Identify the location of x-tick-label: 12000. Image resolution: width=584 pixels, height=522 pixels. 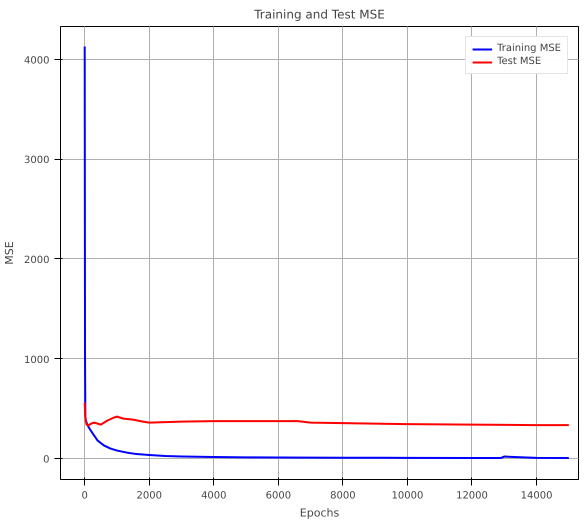
(472, 496).